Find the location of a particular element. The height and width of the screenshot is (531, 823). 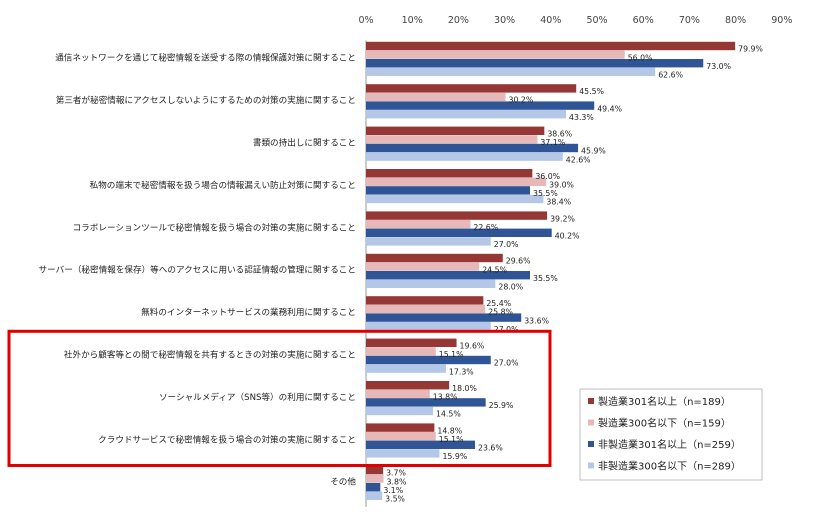

x-tick-label: 70% is located at coordinates (689, 20).